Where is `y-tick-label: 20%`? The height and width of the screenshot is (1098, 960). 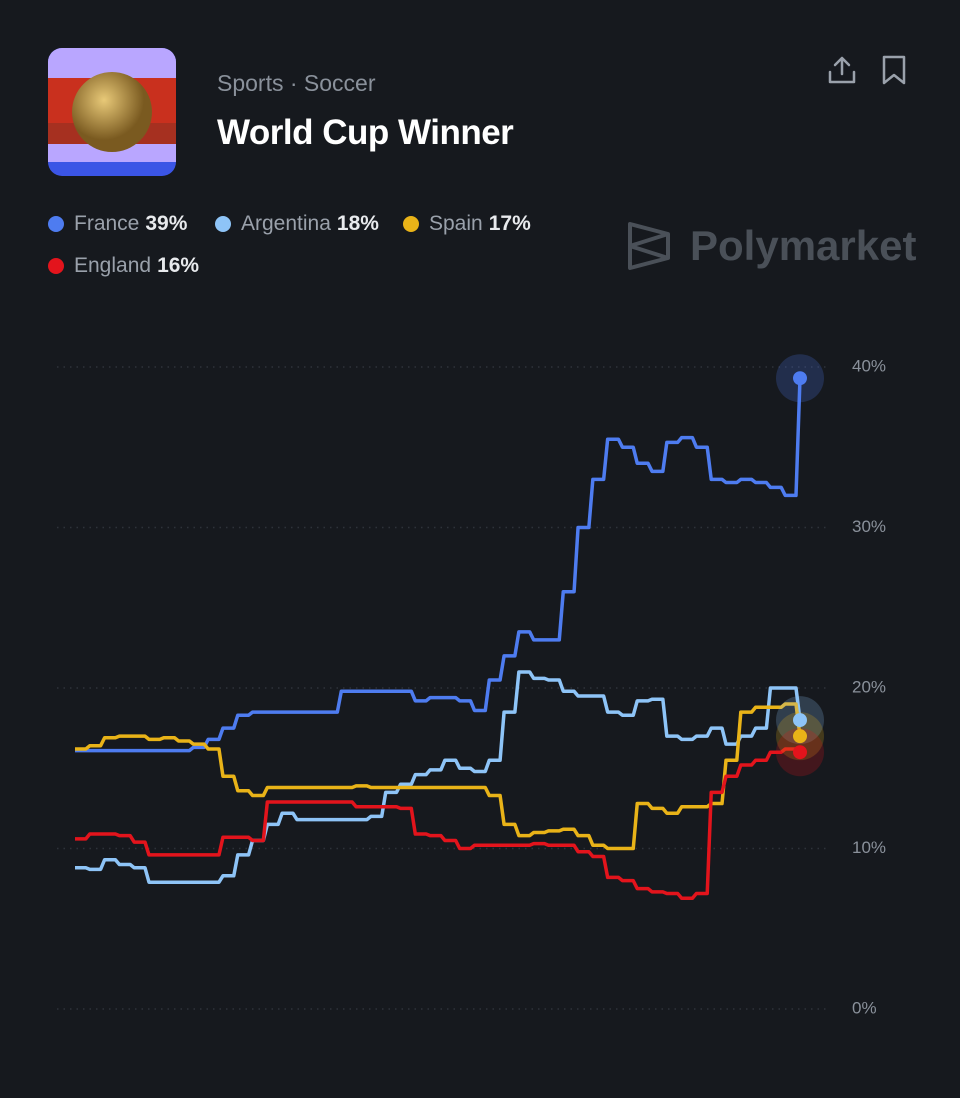 y-tick-label: 20% is located at coordinates (869, 686).